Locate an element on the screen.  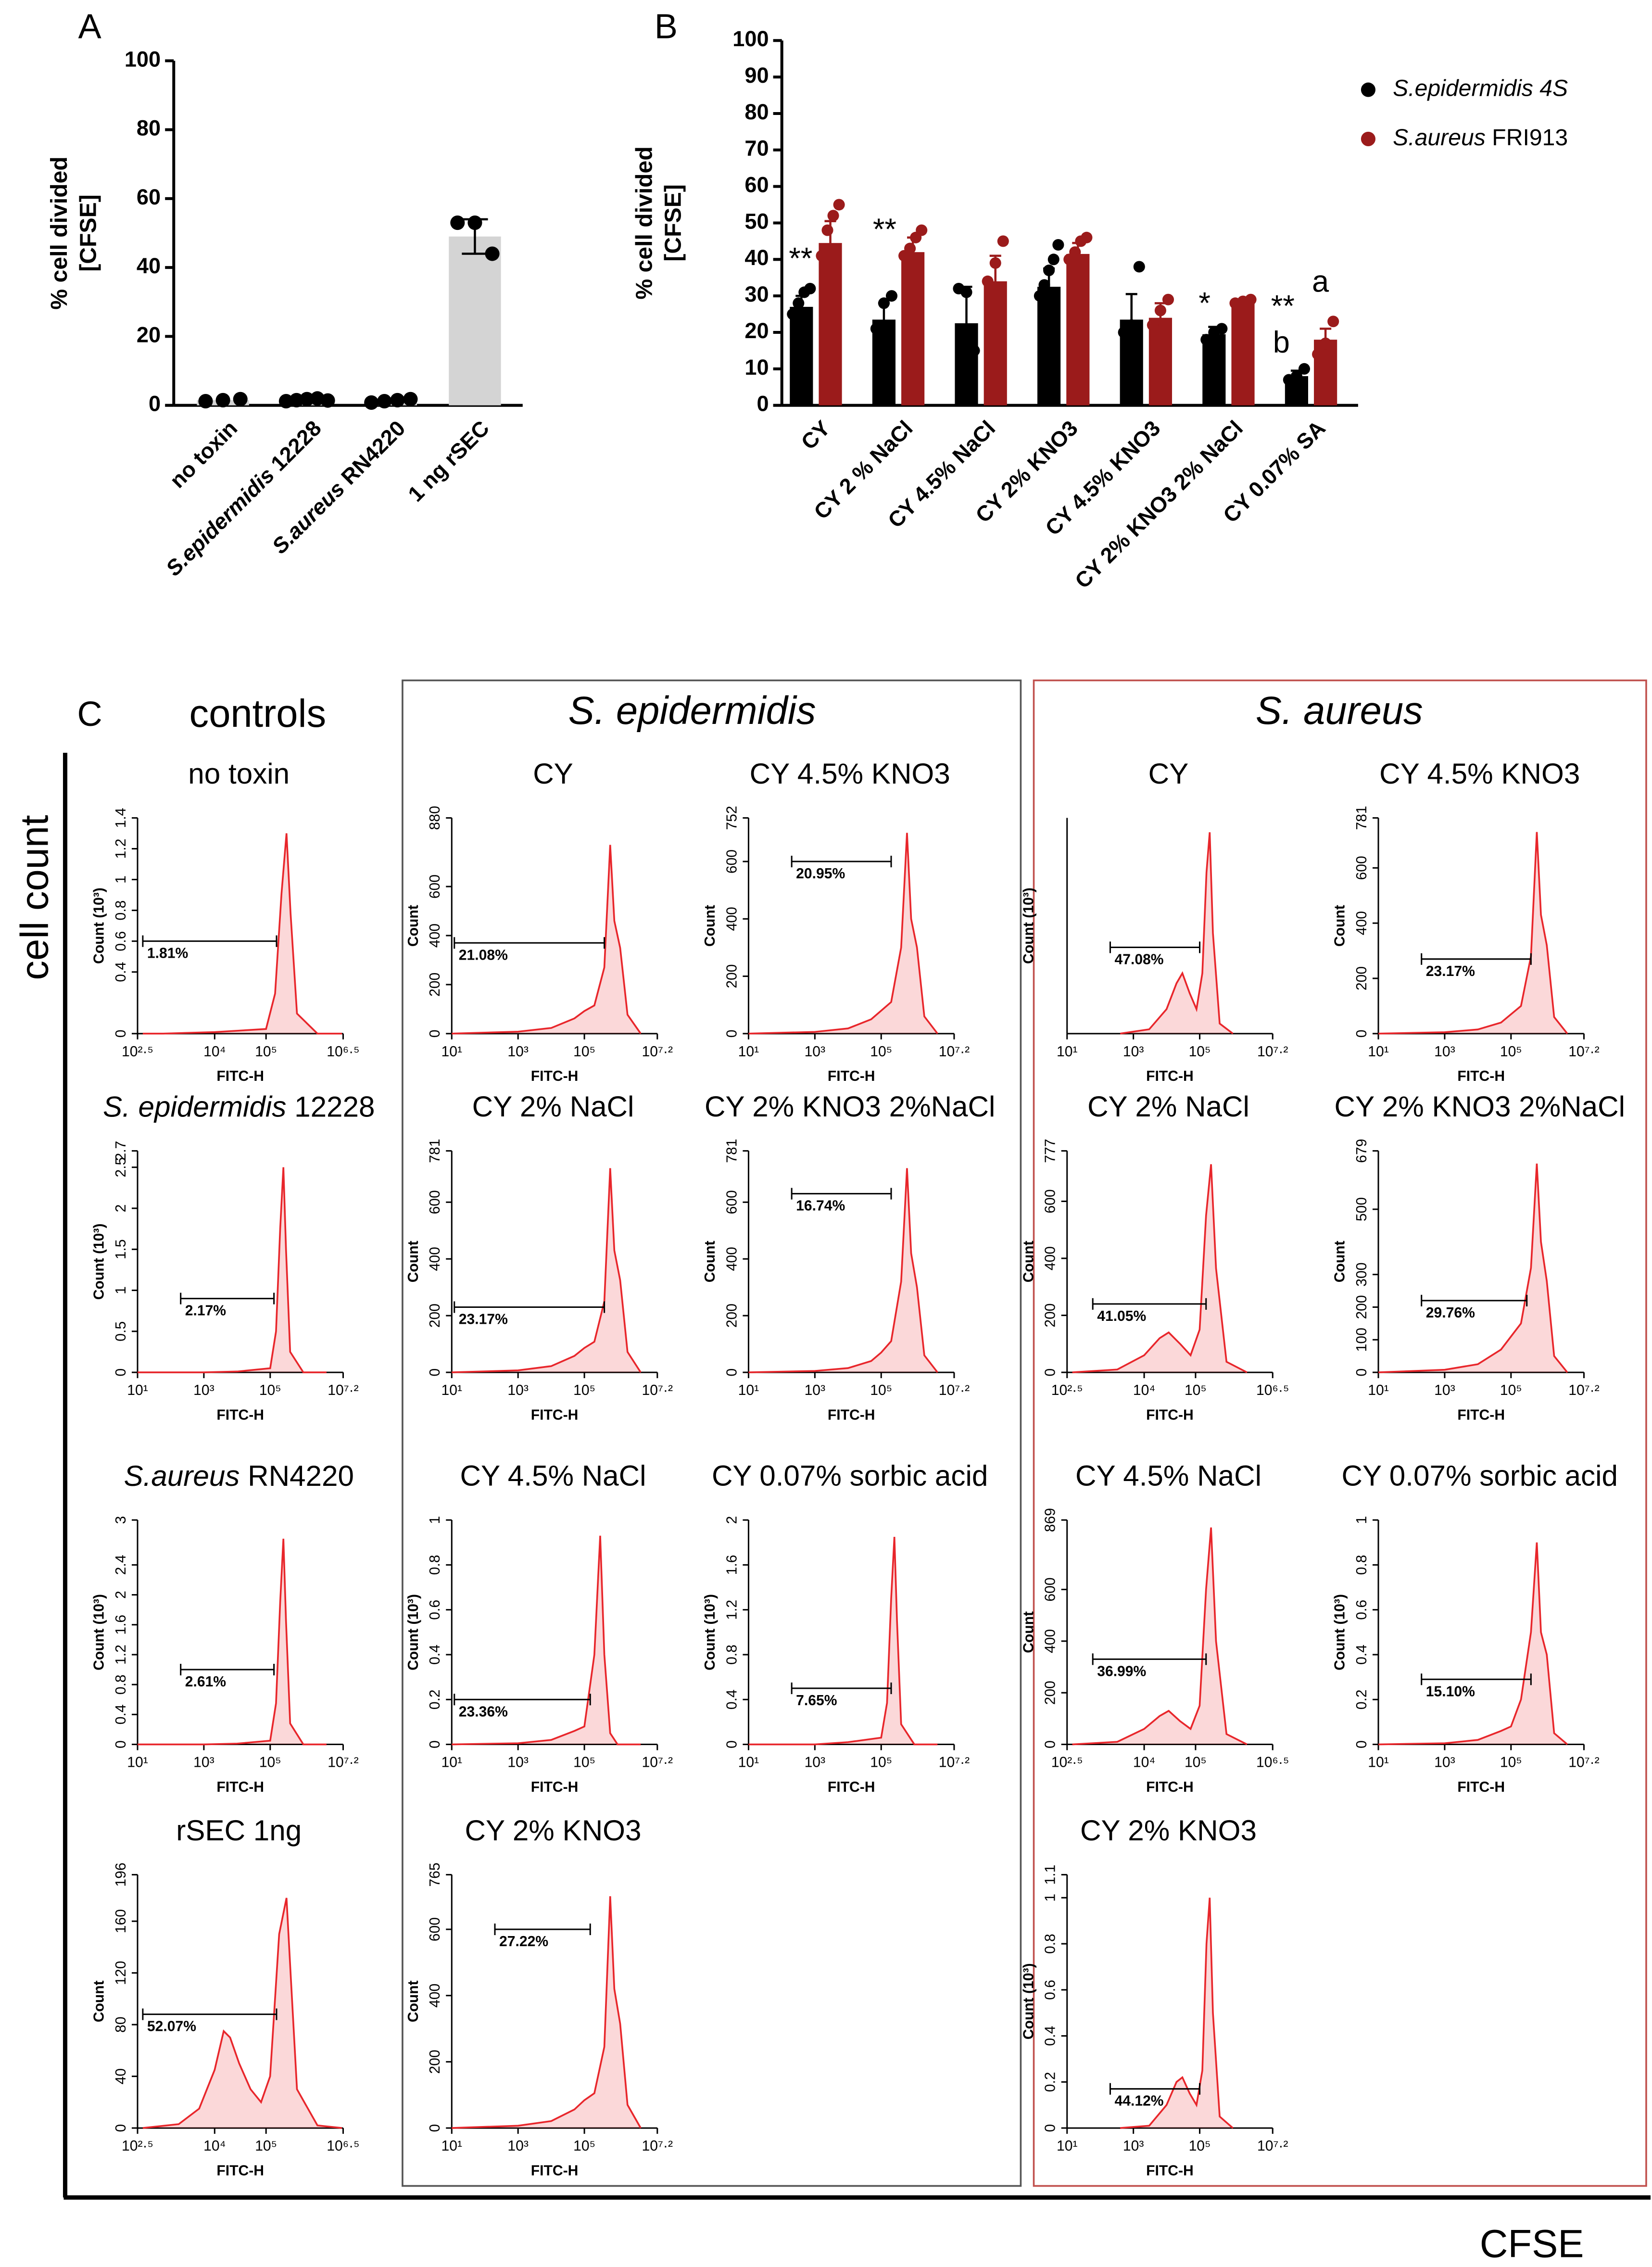
y-tick-label: 1.2 is located at coordinates (732, 1610).